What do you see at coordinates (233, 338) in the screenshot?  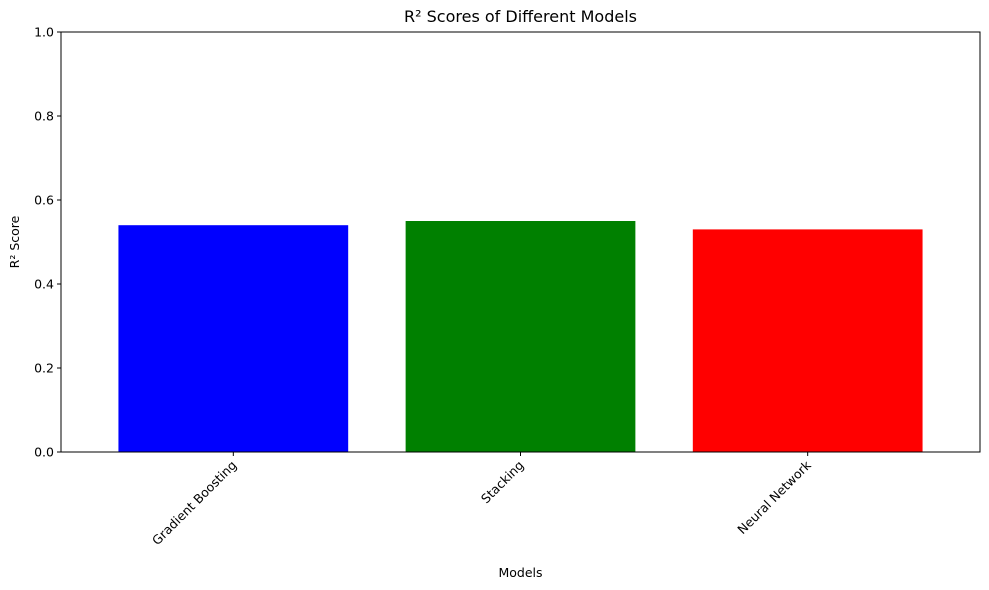 I see `bar-gradient-boosting` at bounding box center [233, 338].